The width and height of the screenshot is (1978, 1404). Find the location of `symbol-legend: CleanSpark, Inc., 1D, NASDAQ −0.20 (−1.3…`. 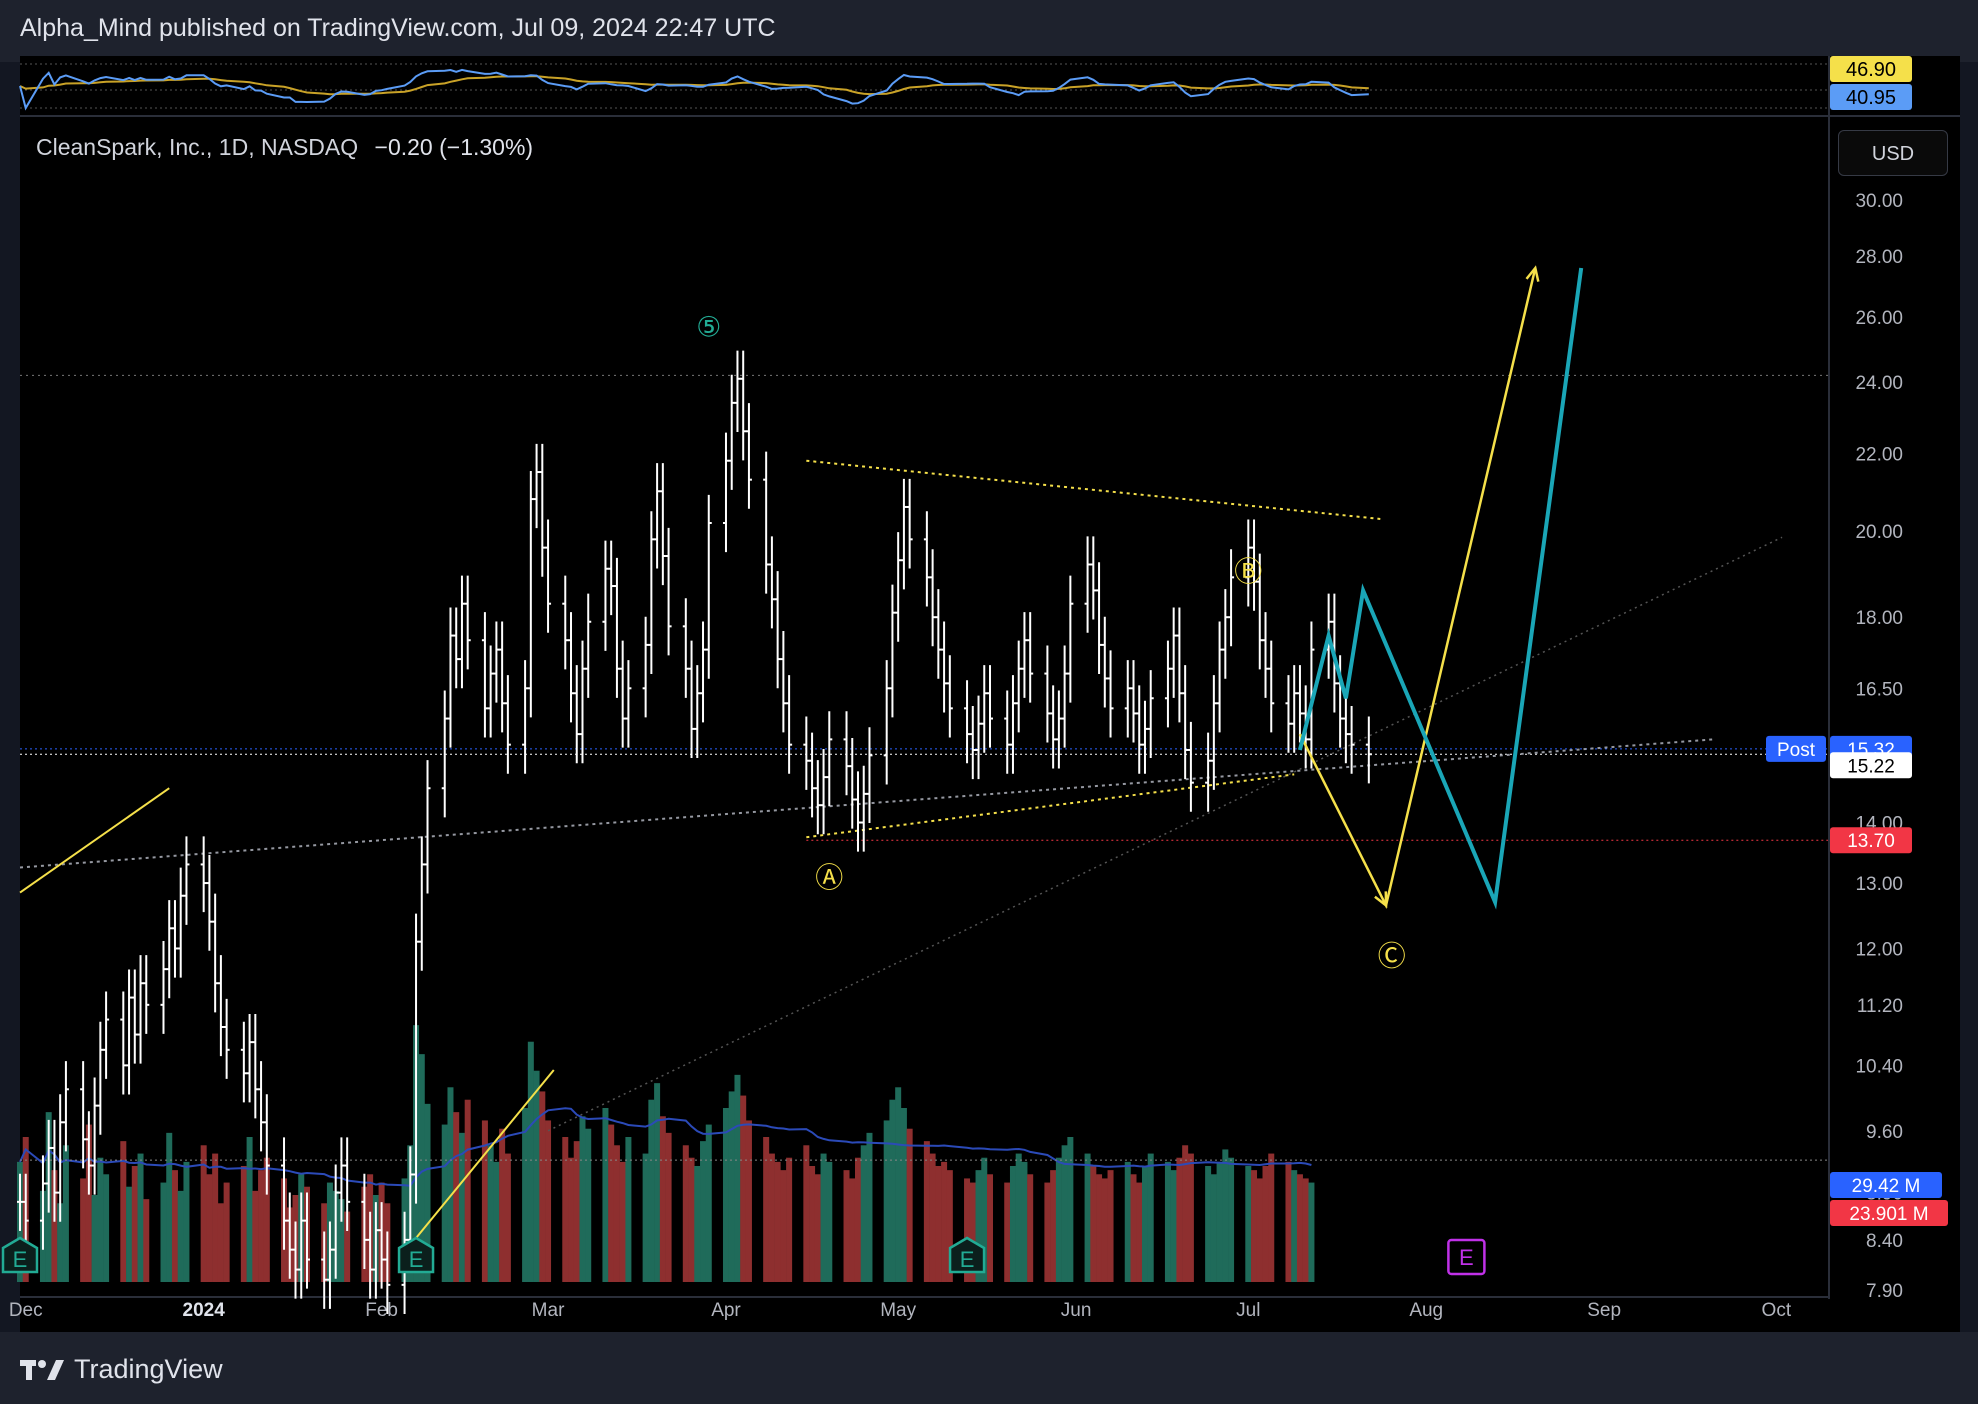

symbol-legend: CleanSpark, Inc., 1D, NASDAQ −0.20 (−1.3… is located at coordinates (284, 147).